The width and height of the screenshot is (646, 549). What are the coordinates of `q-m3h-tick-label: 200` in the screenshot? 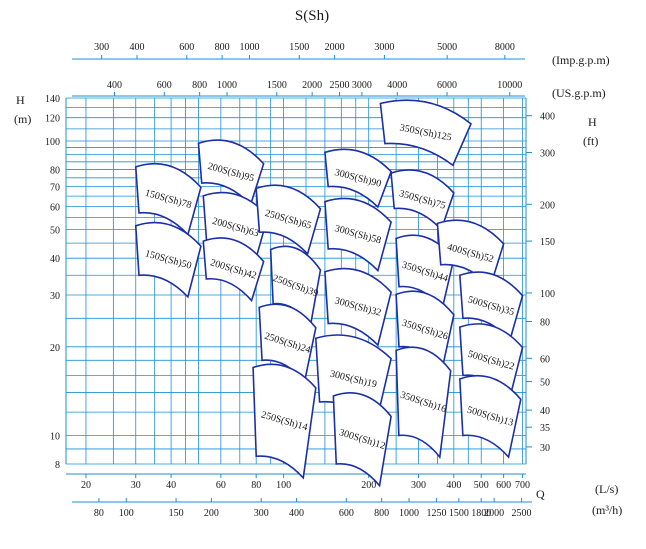 It's located at (211, 513).